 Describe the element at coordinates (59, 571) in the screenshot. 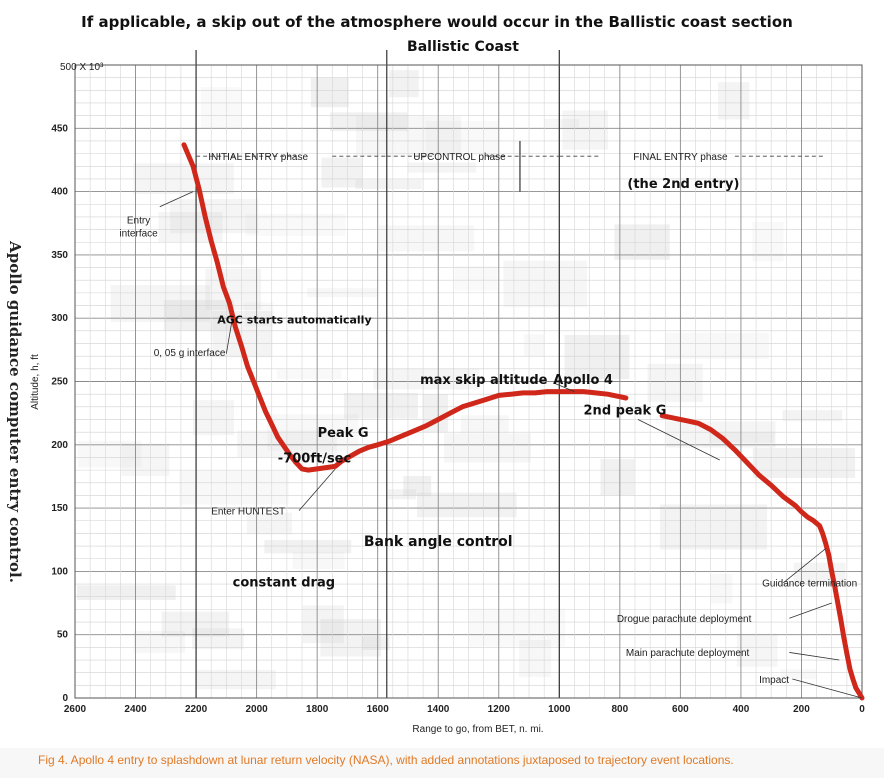

I see `y-tick-label: 100` at that location.